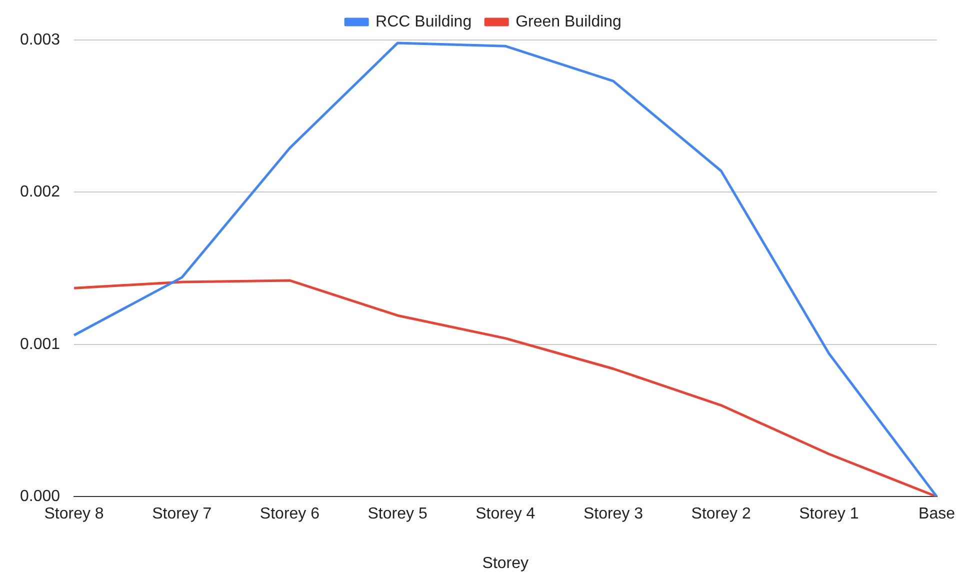  Describe the element at coordinates (613, 514) in the screenshot. I see `x-tick-label: Storey 3` at that location.